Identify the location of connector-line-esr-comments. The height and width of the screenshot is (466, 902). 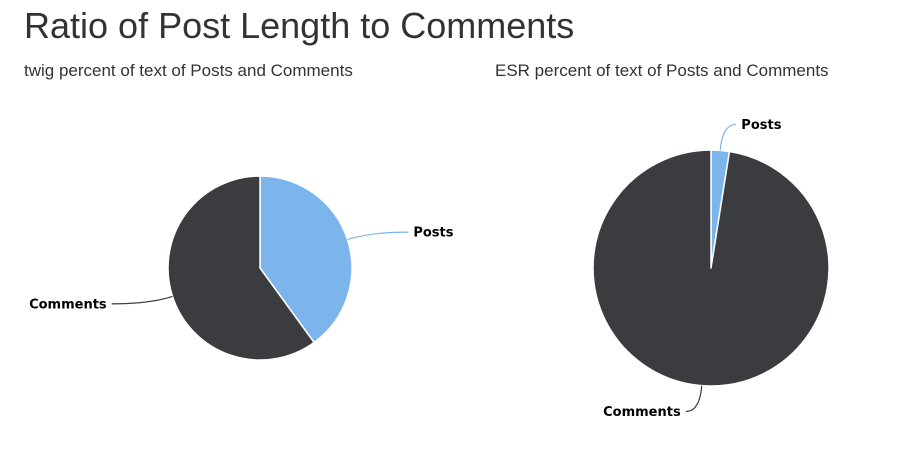
(694, 399).